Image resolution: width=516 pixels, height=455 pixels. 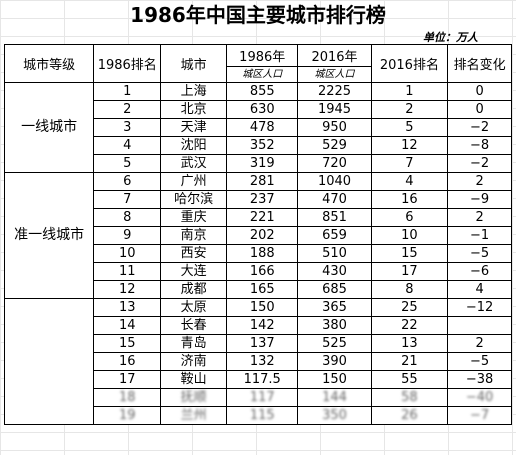 I want to click on pop-1986-cell: 142, so click(x=262, y=325).